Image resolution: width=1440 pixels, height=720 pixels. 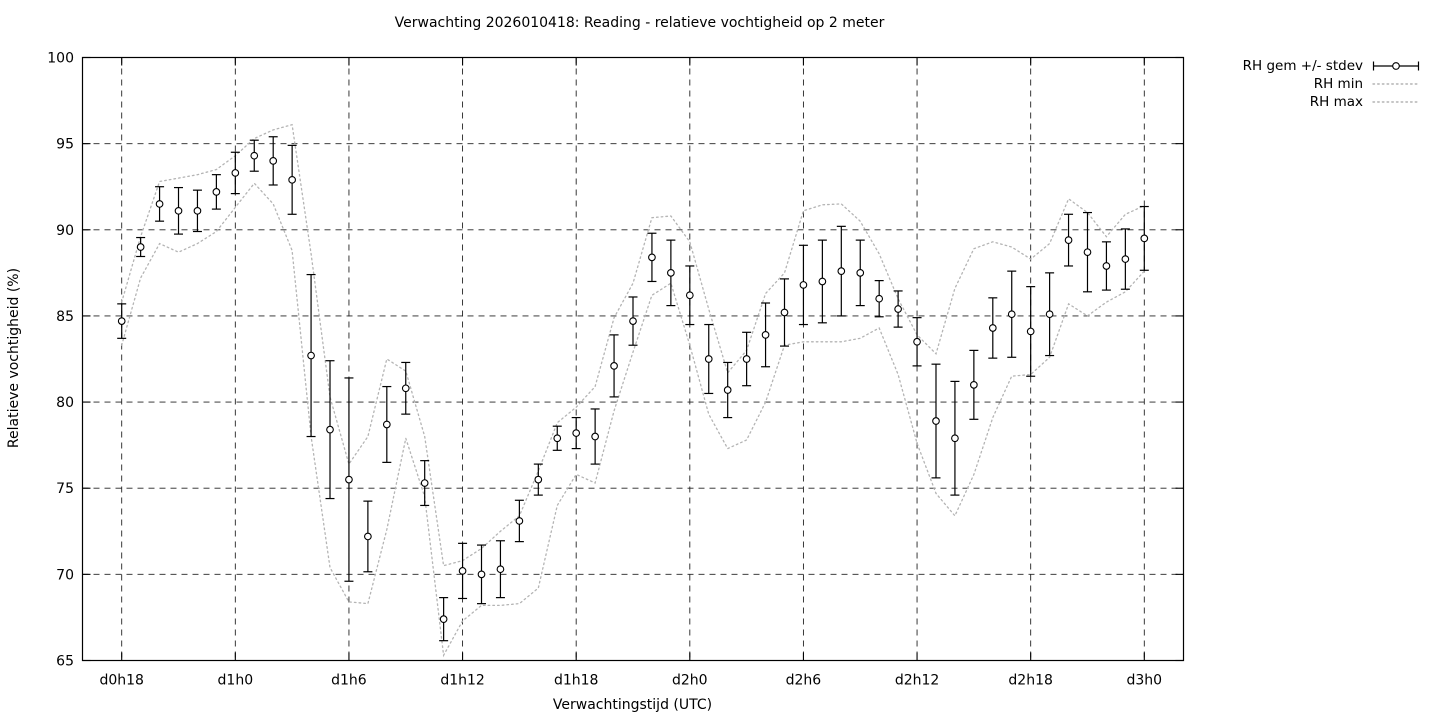 I want to click on x-tick-label: d2h6, so click(x=804, y=681).